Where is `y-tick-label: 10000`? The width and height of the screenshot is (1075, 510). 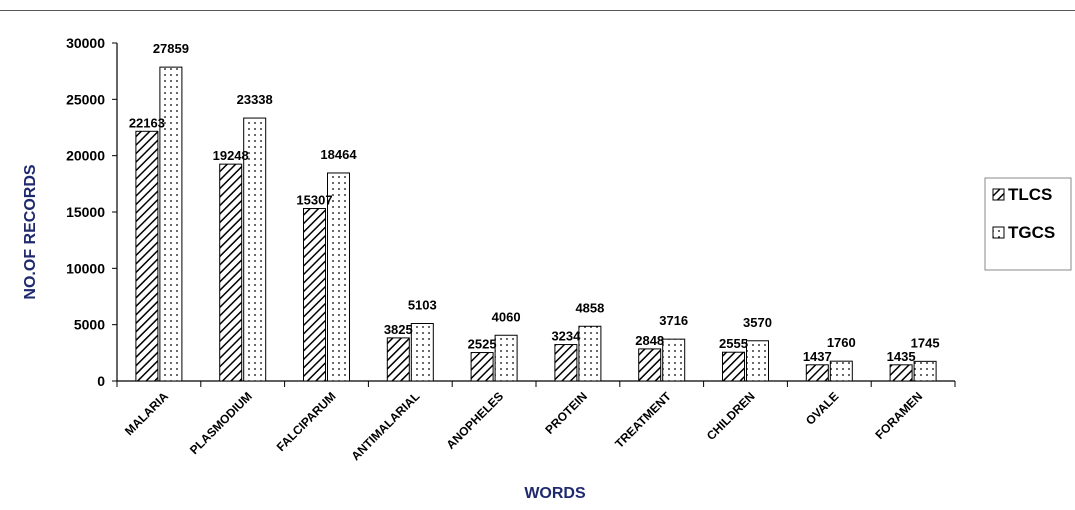
y-tick-label: 10000 is located at coordinates (85, 268).